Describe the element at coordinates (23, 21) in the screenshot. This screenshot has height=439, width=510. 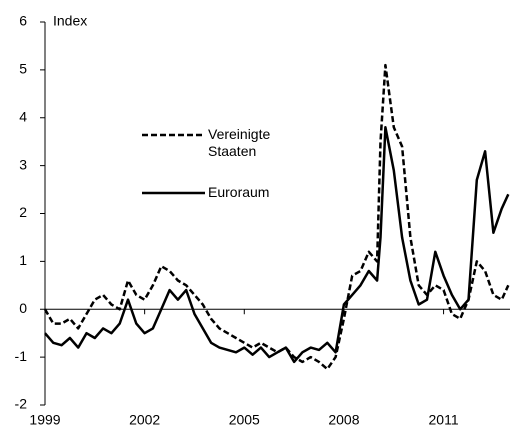
I see `y-tick-label: 6` at that location.